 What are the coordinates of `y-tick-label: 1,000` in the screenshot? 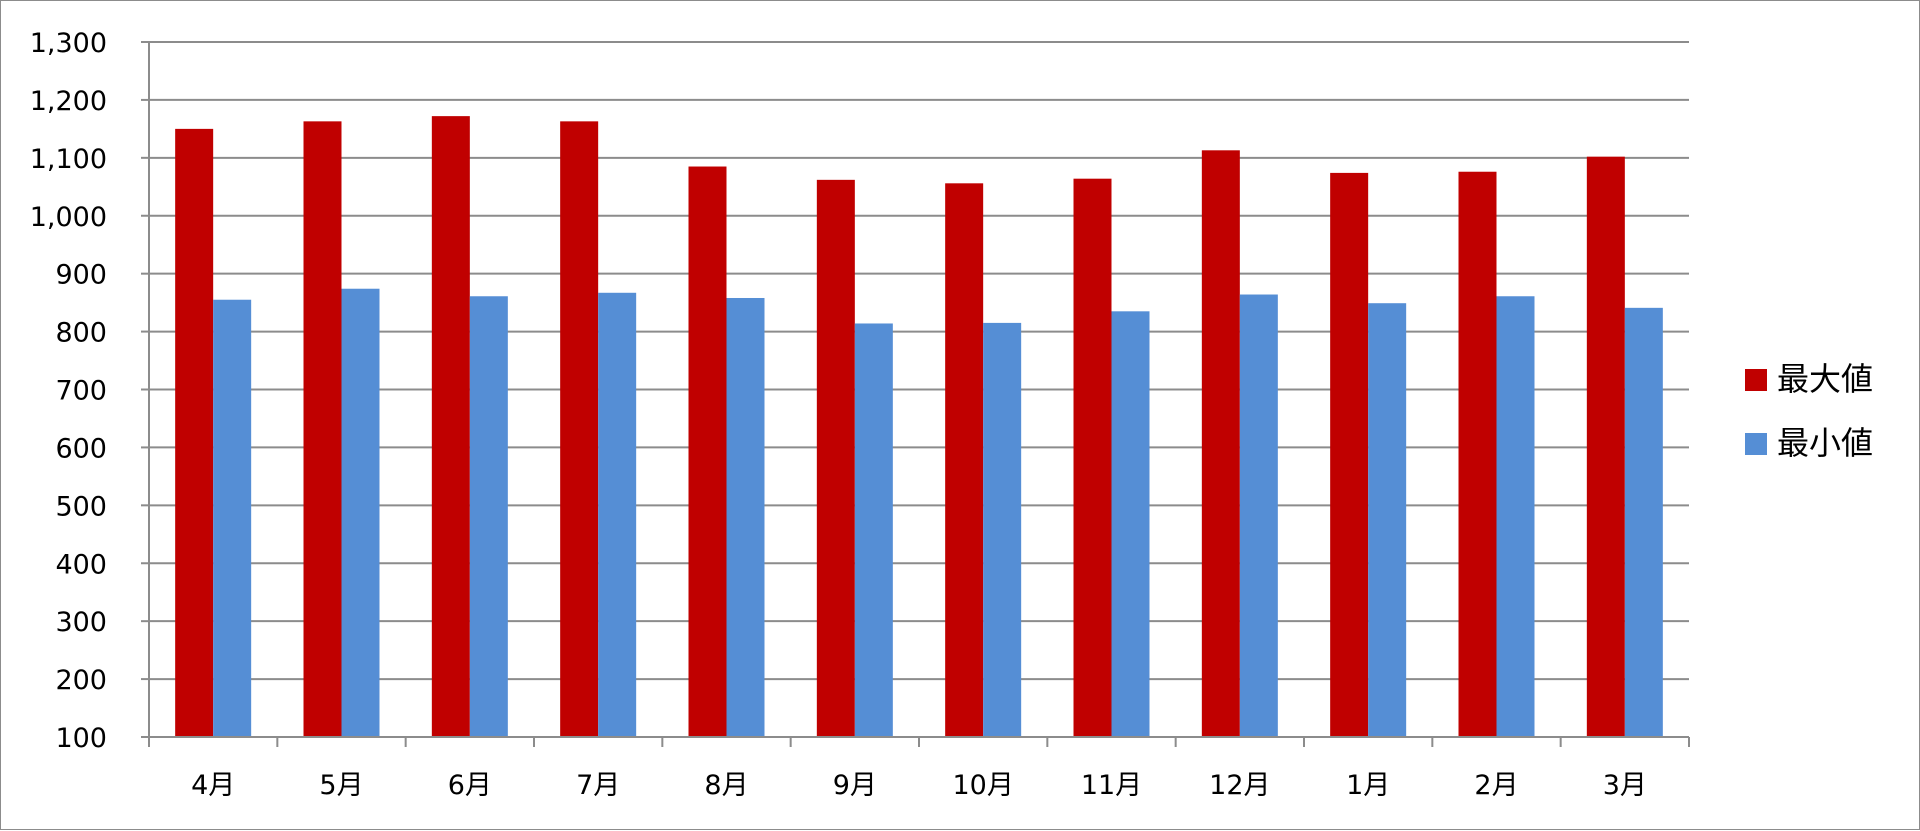 It's located at (68, 217).